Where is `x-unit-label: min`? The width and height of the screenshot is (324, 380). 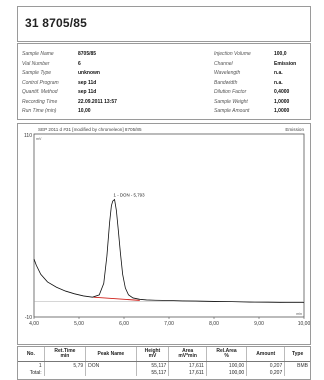 x-unit-label: min is located at coordinates (299, 314).